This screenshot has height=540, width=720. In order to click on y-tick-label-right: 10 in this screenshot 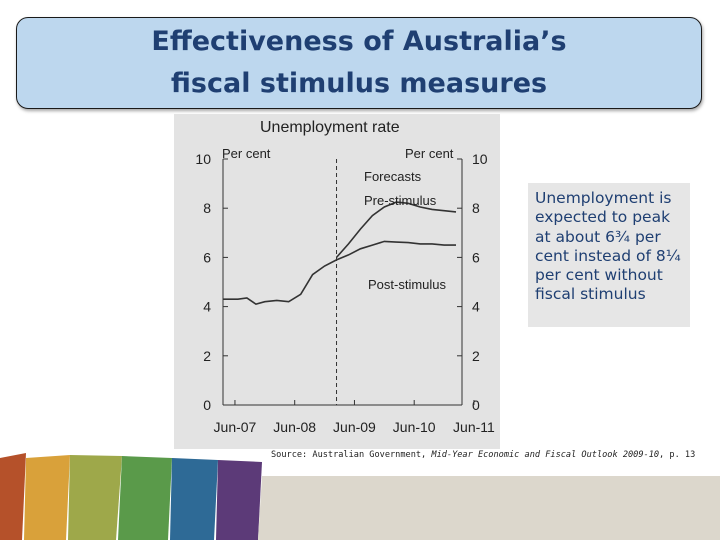, I will do `click(480, 159)`.